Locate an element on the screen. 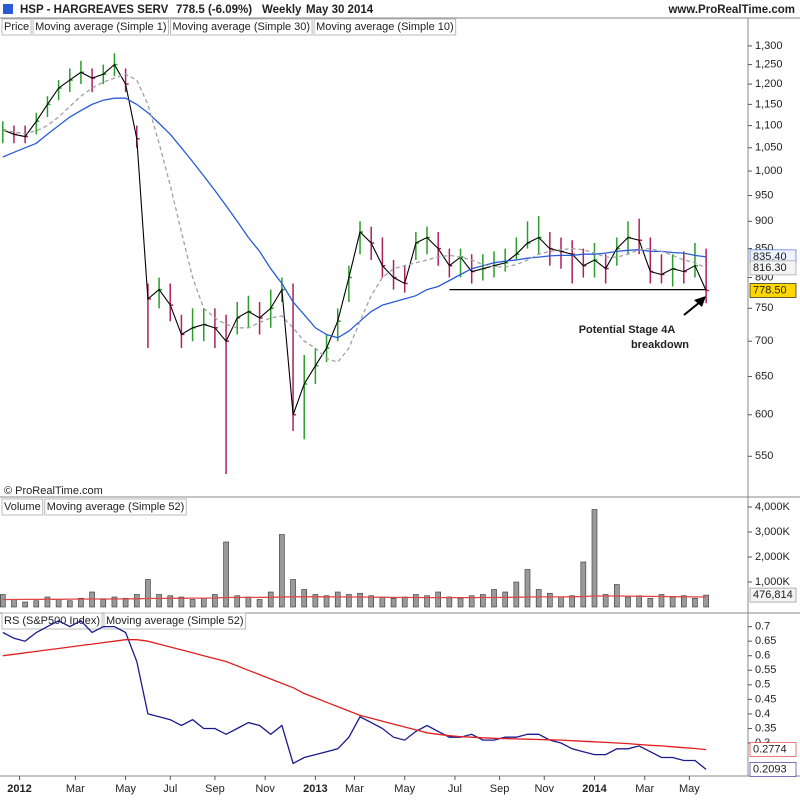 This screenshot has height=800, width=800. x-tick-label: Nov is located at coordinates (544, 789).